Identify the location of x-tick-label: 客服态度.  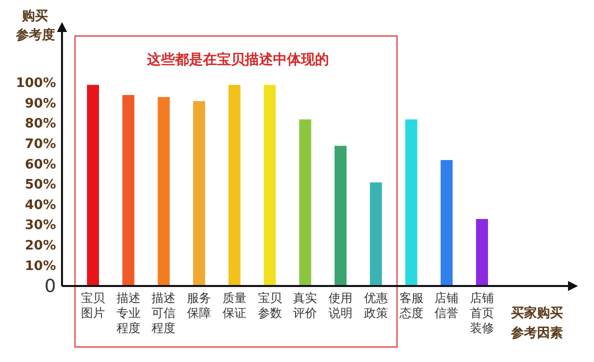
(411, 305).